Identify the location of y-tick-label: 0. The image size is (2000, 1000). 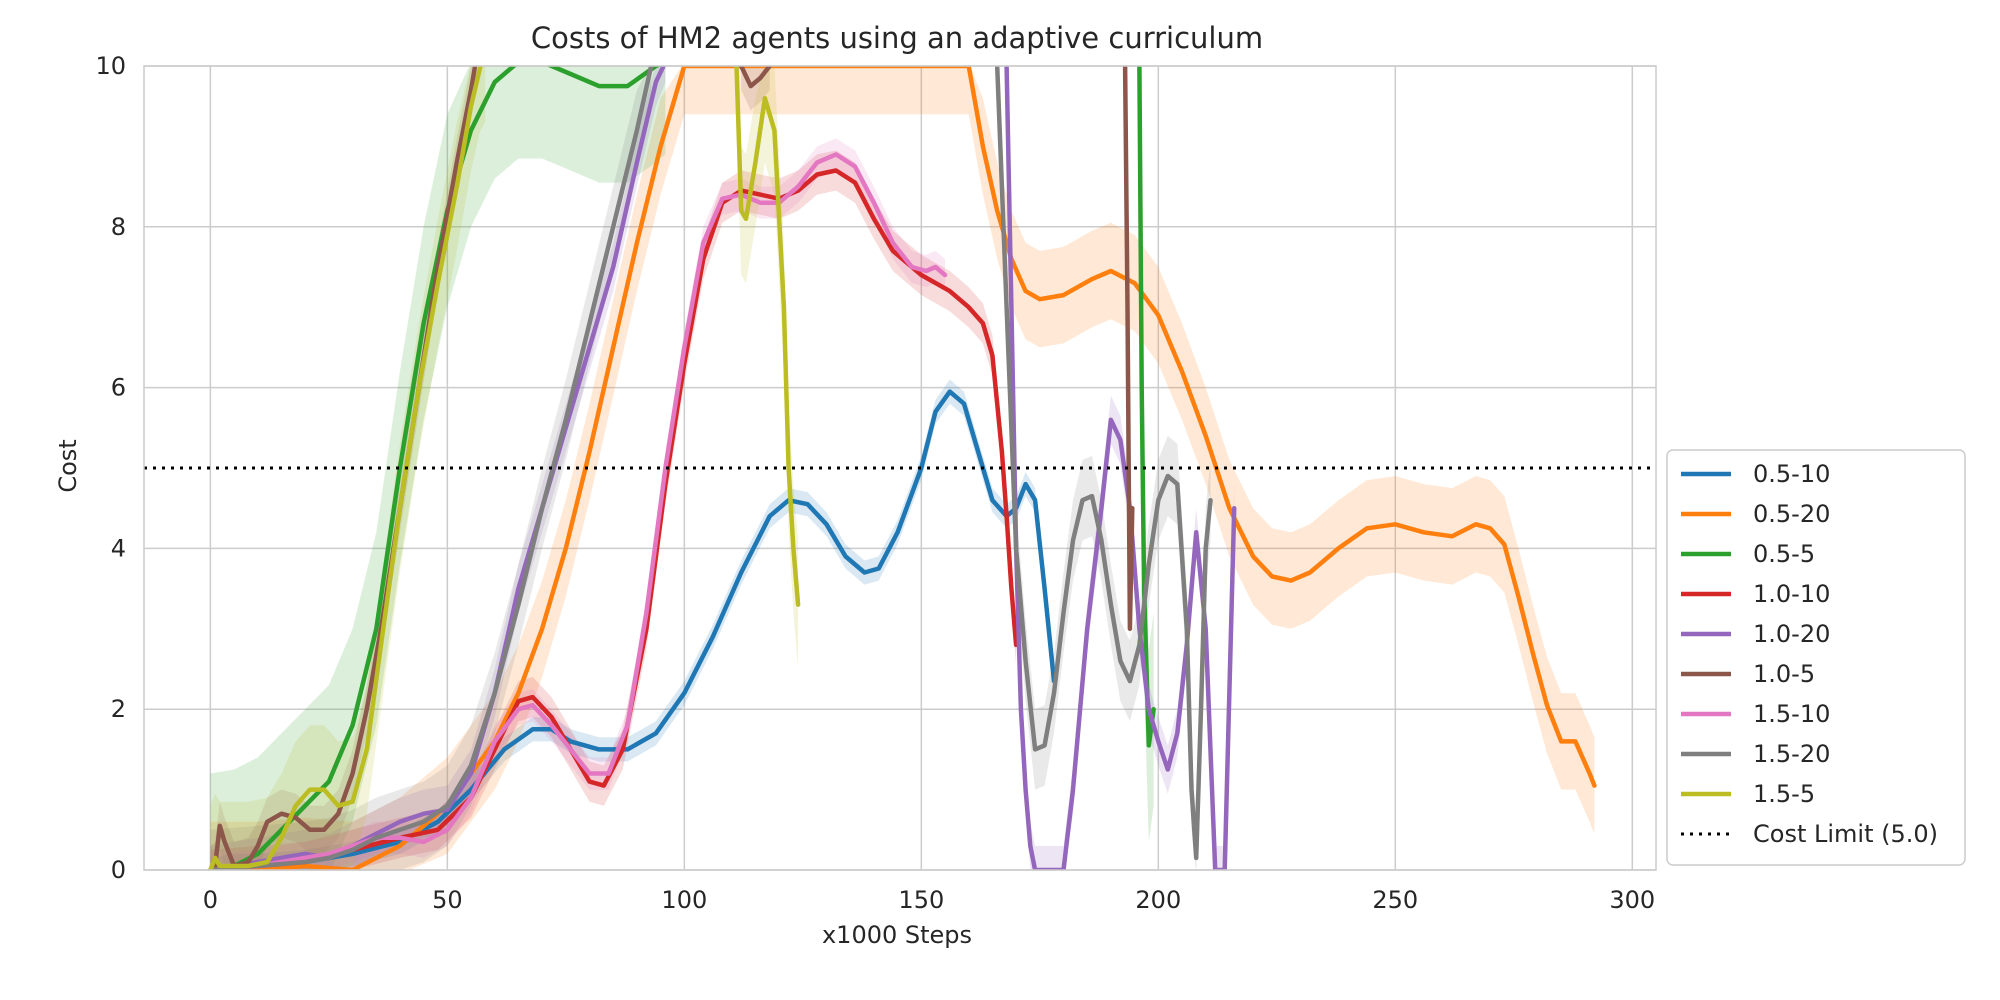
(118, 870).